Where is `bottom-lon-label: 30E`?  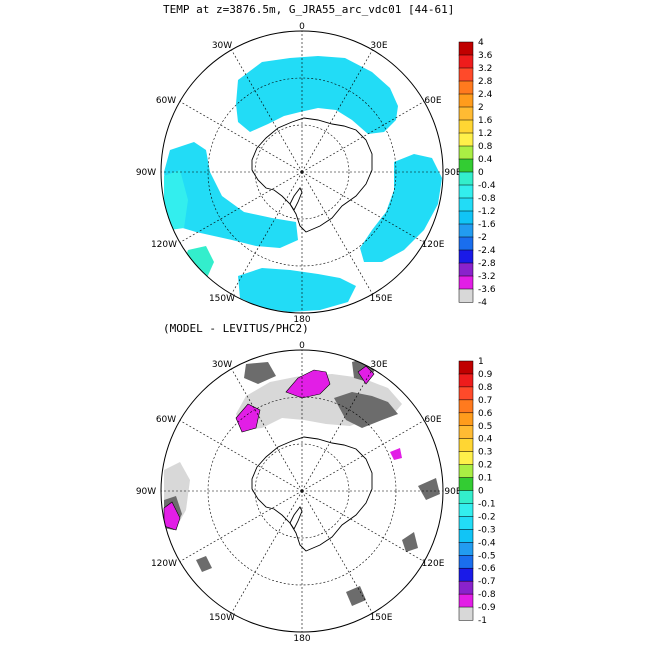 bottom-lon-label: 30E is located at coordinates (378, 365).